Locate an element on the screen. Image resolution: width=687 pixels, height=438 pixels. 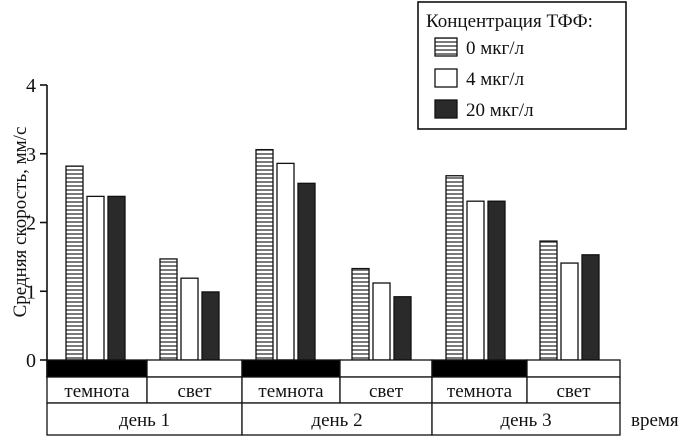
y-axis-title: Средняя скорость, мм/с is located at coordinates (20, 222).